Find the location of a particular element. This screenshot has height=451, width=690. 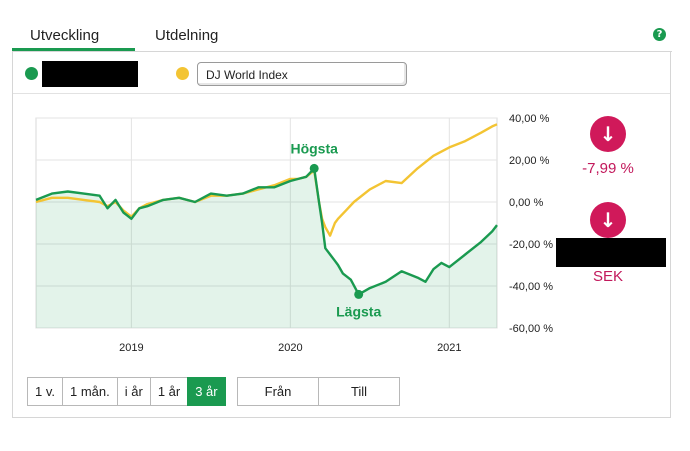

secondary-change-currency: SEK is located at coordinates (607, 276).